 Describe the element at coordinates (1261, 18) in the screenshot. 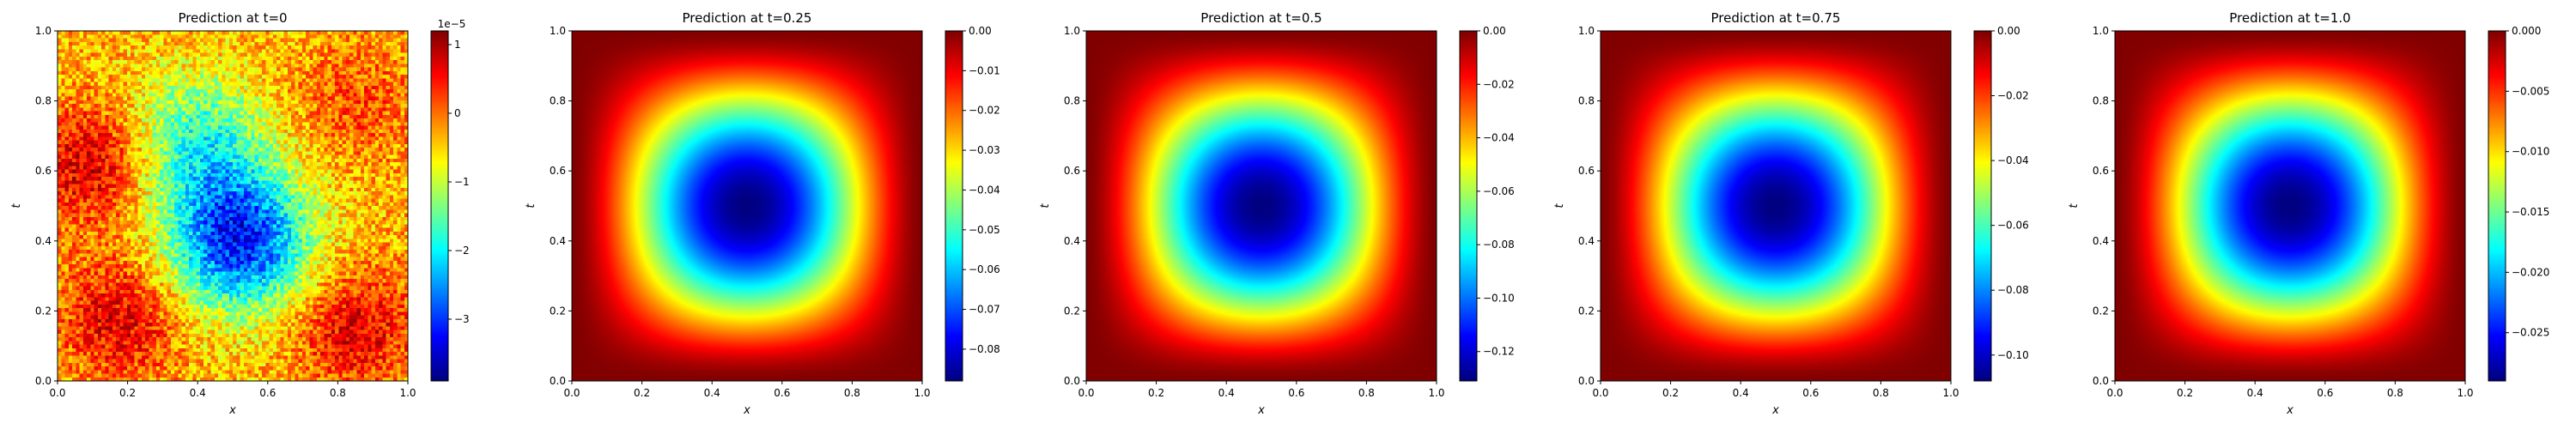

I see `chart-title: Prediction at t=0.5` at that location.